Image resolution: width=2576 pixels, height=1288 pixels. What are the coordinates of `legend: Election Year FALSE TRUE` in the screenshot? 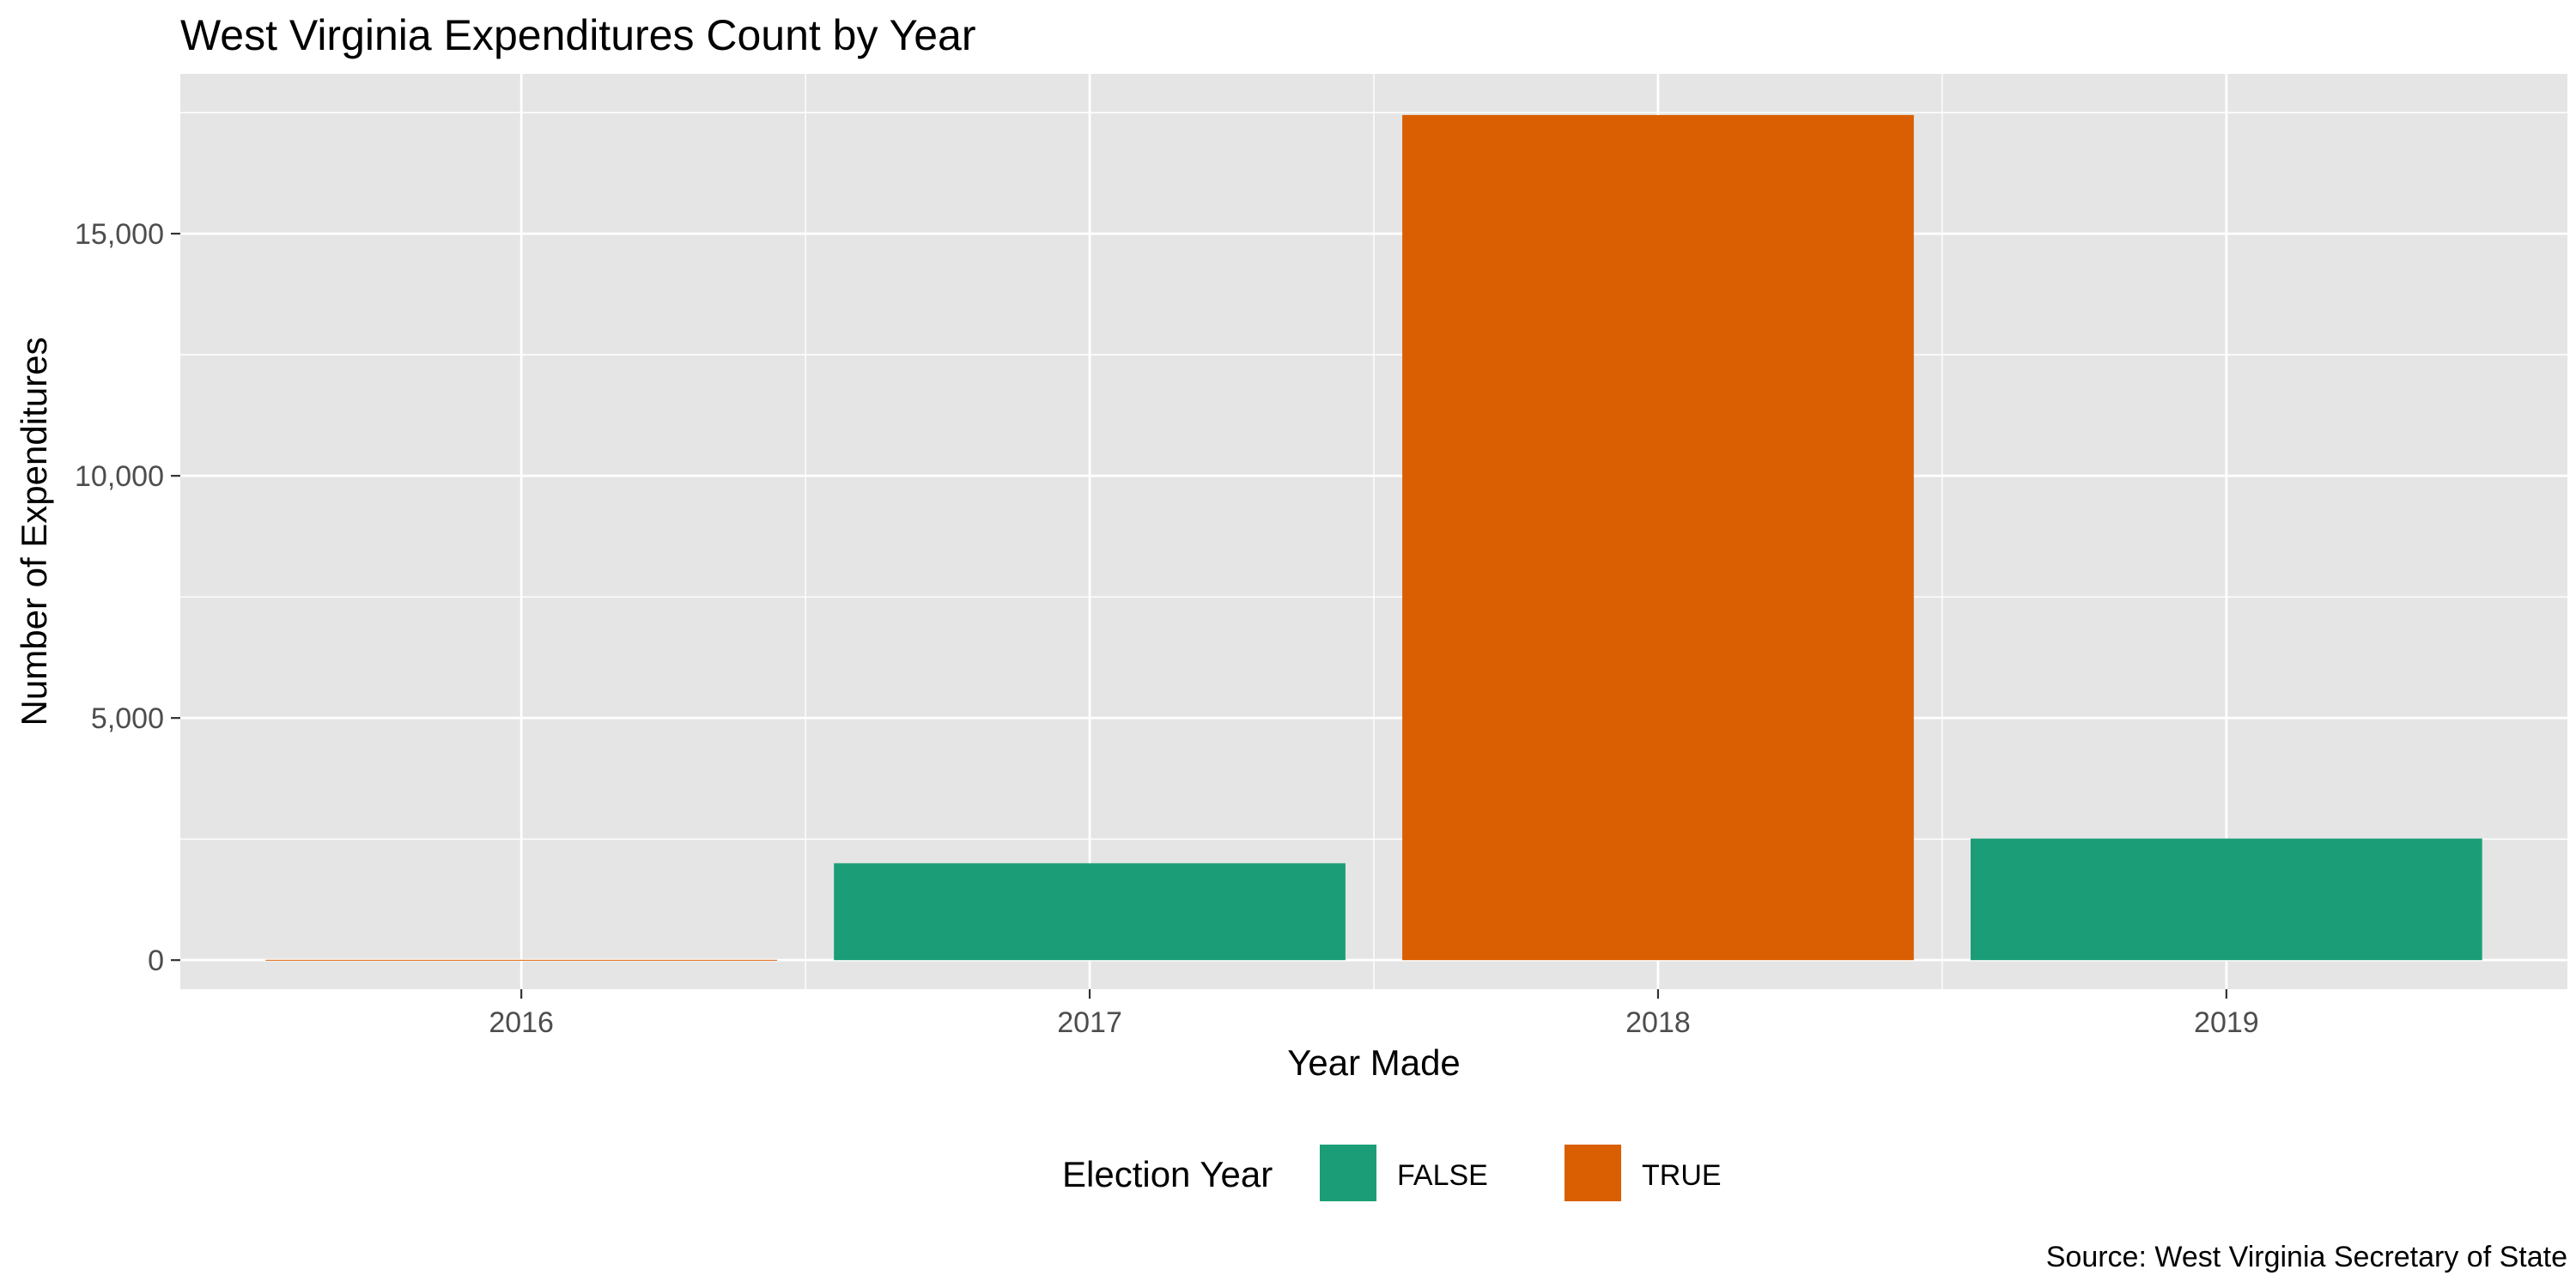 It's located at (1392, 1173).